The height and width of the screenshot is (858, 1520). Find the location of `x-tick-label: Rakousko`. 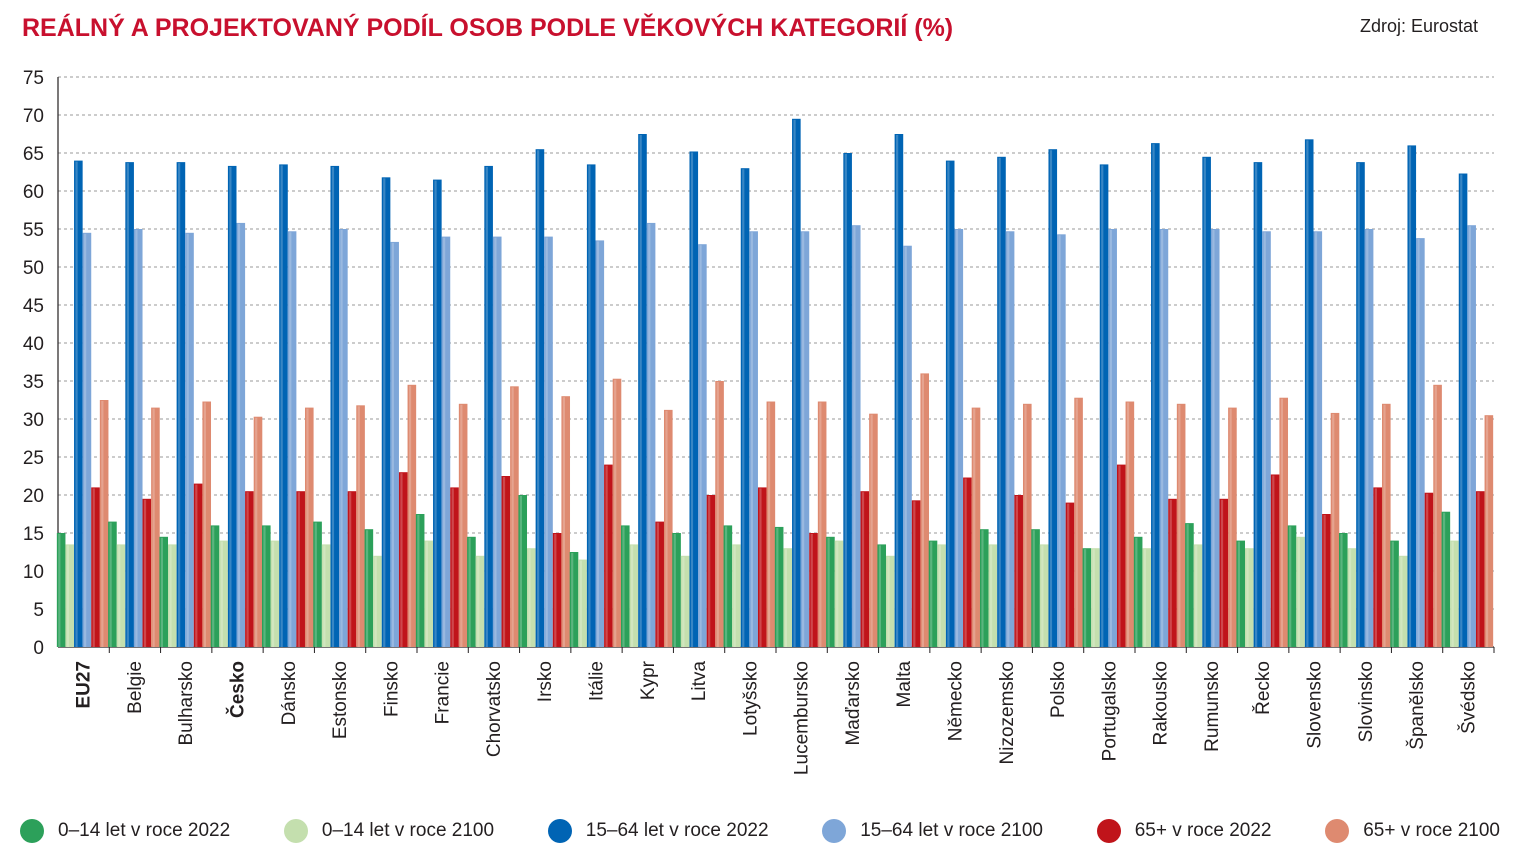

x-tick-label: Rakousko is located at coordinates (1161, 703).